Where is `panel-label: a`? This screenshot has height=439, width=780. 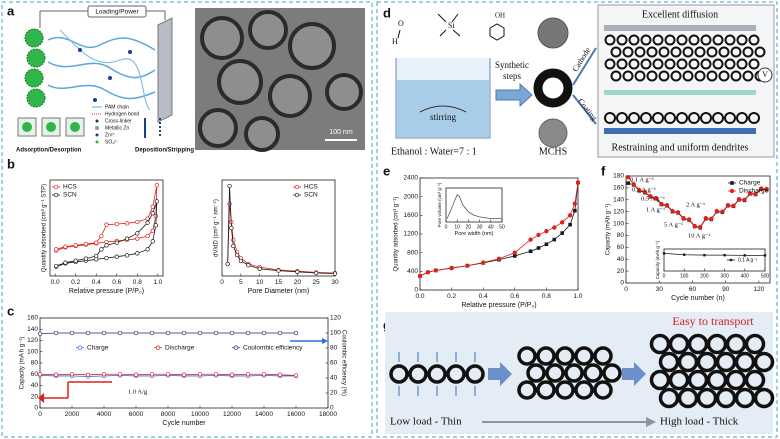 panel-label: a is located at coordinates (11, 10).